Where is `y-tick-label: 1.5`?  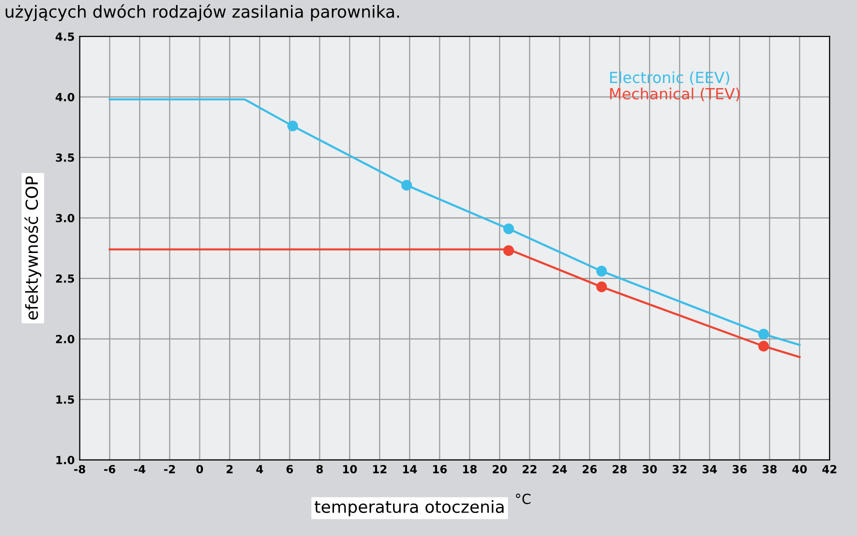
y-tick-label: 1.5 is located at coordinates (65, 400).